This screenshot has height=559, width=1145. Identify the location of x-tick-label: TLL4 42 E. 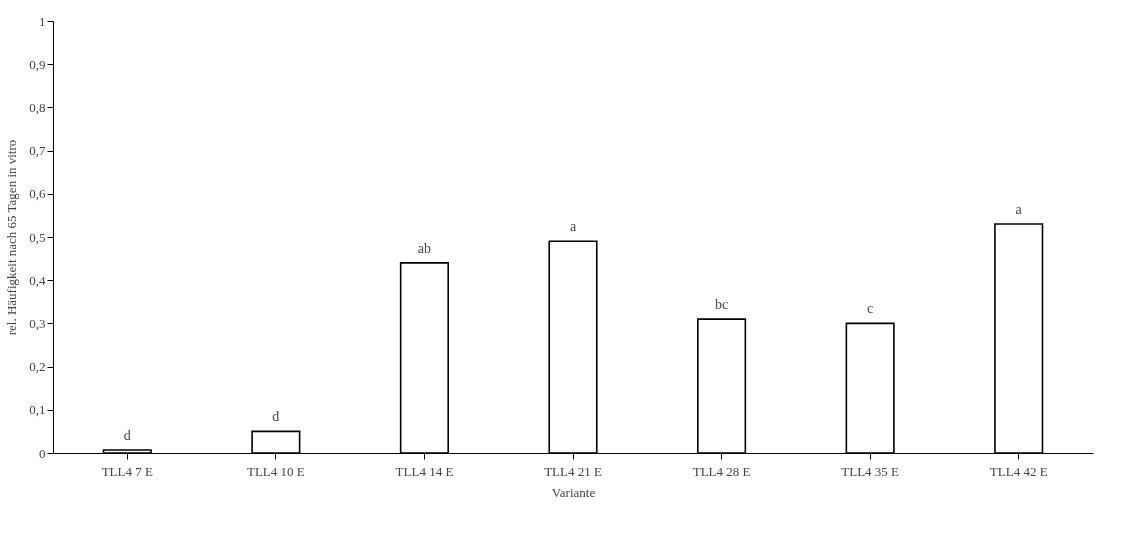
(1018, 471).